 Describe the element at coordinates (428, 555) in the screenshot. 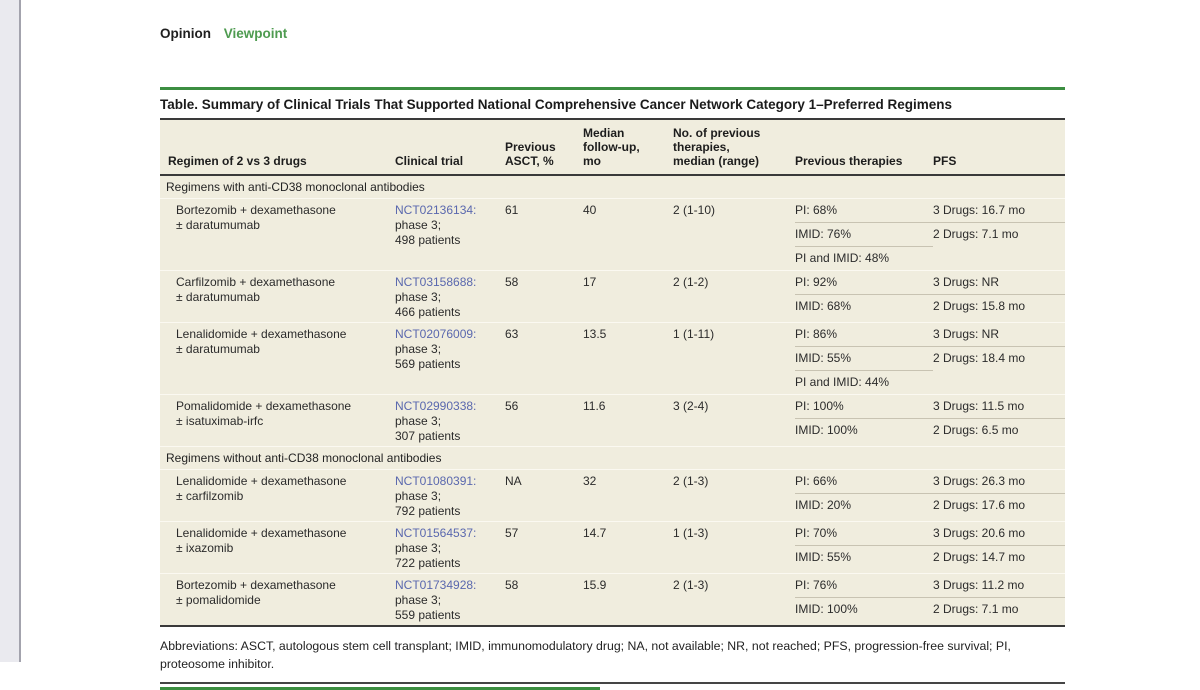

I see `trial-detail: phase 3; 722 patients` at that location.